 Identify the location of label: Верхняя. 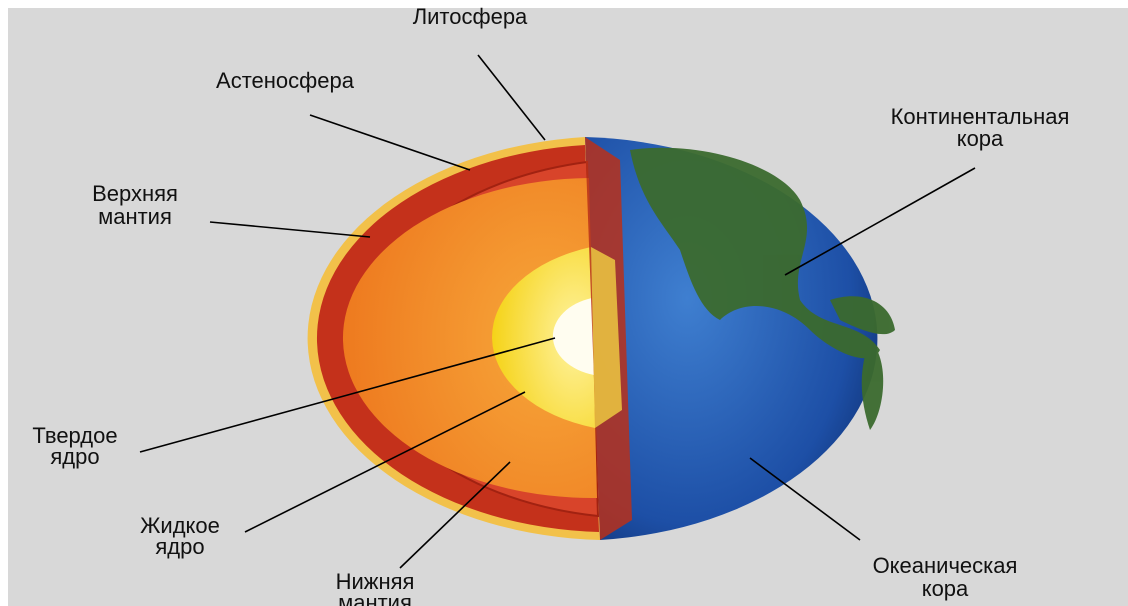
(135, 193).